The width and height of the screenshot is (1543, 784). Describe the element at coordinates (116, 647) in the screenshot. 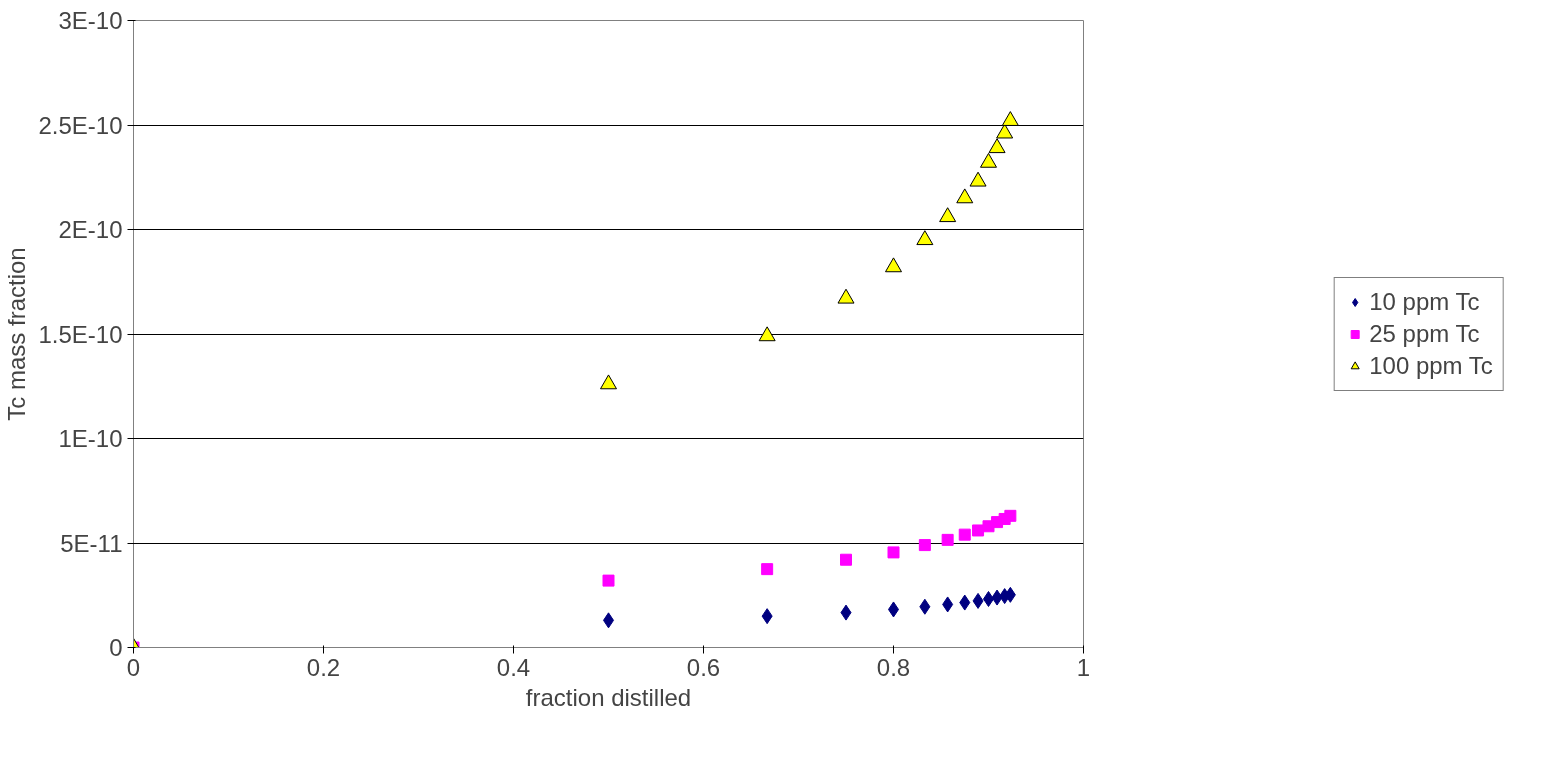

I see `y-tick-label: 0` at that location.